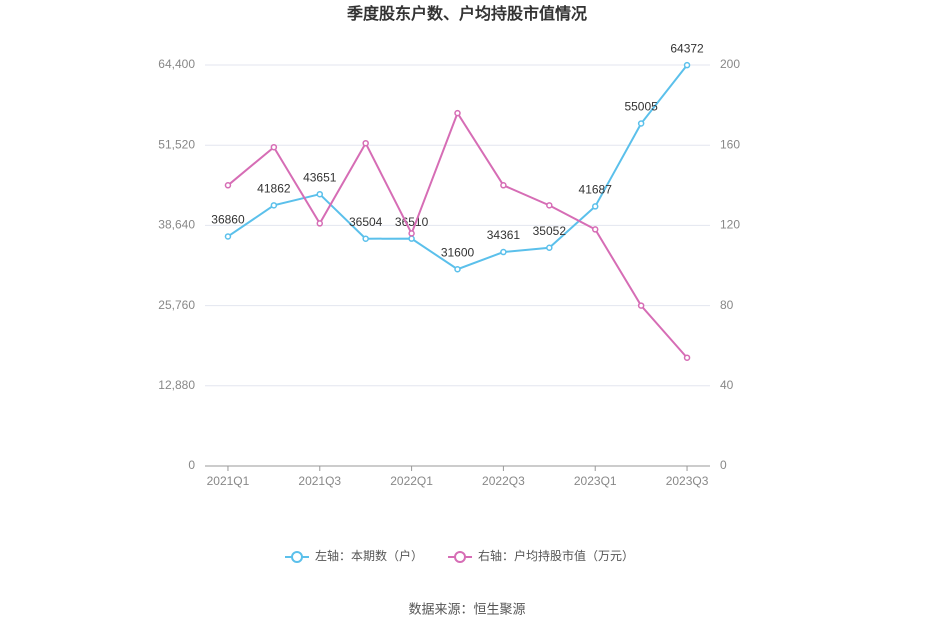  What do you see at coordinates (596, 190) in the screenshot?
I see `data-label: 41687` at bounding box center [596, 190].